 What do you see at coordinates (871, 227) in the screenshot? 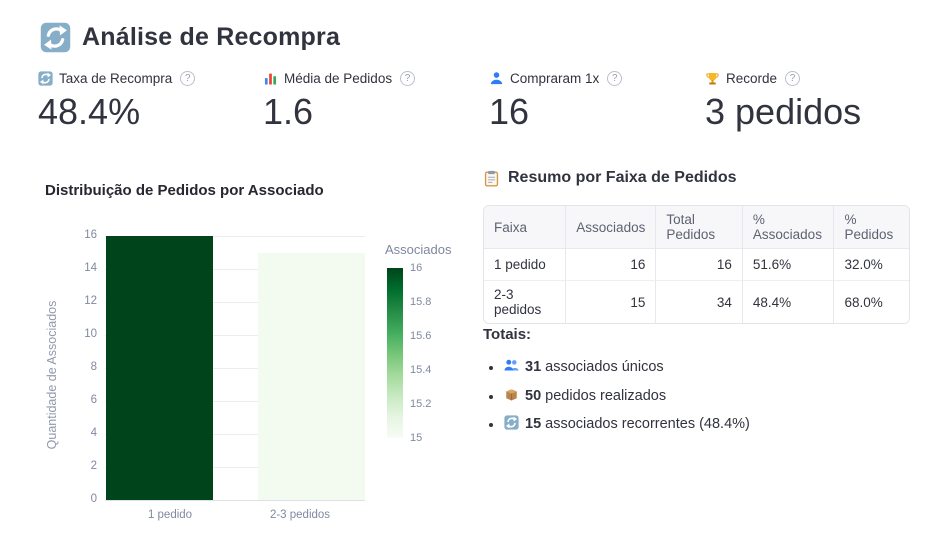
I see `table-header-cell: % Pedidos` at bounding box center [871, 227].